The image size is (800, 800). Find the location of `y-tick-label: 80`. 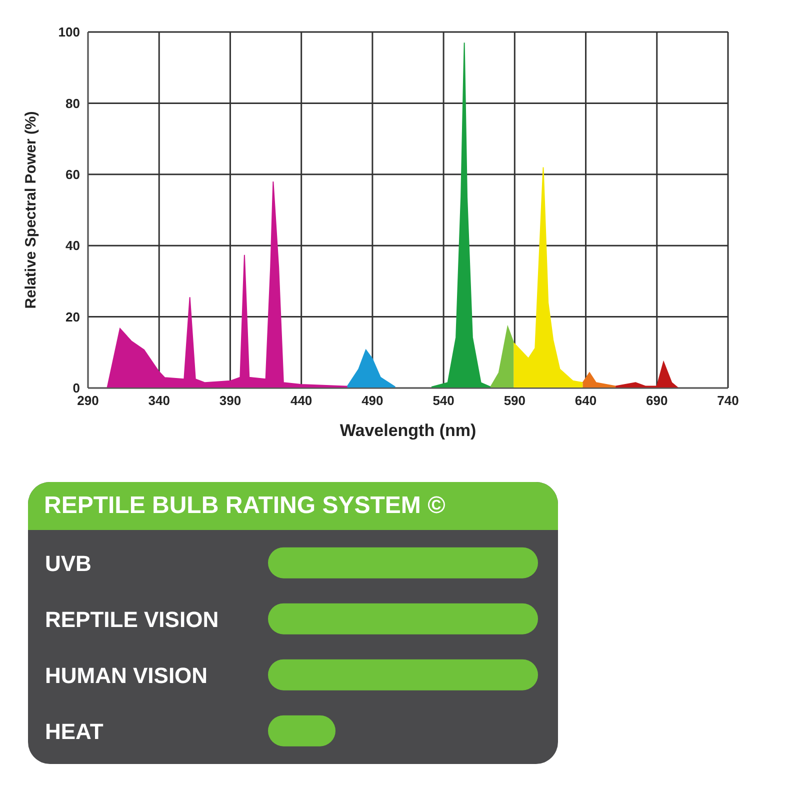

y-tick-label: 80 is located at coordinates (73, 103).